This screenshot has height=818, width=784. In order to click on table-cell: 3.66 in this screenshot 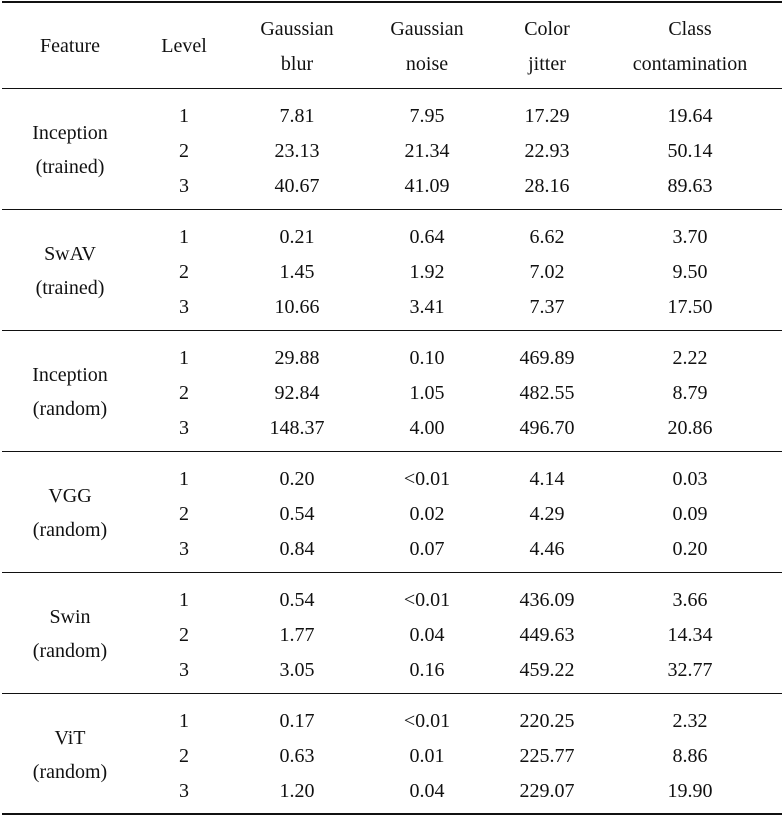, I will do `click(690, 600)`.